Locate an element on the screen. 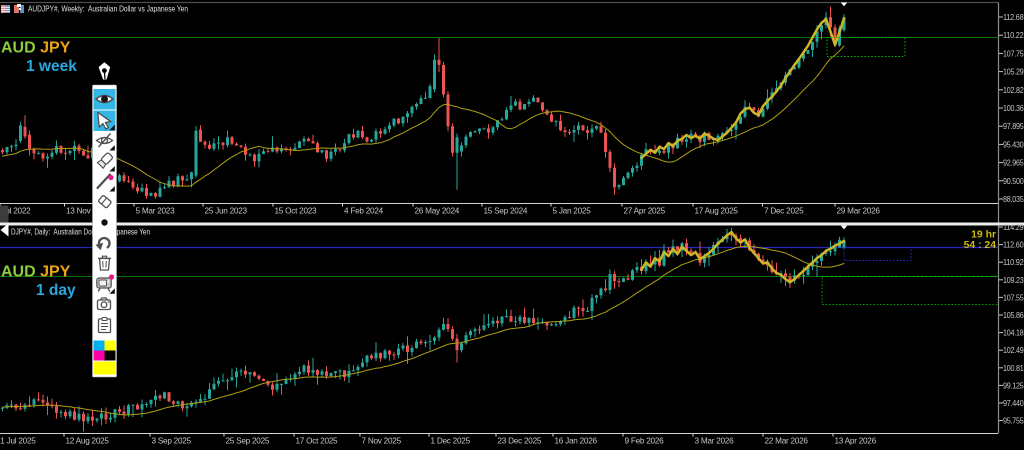 The height and width of the screenshot is (450, 1024). svg-text: 22 Mar 2026 is located at coordinates (787, 441).